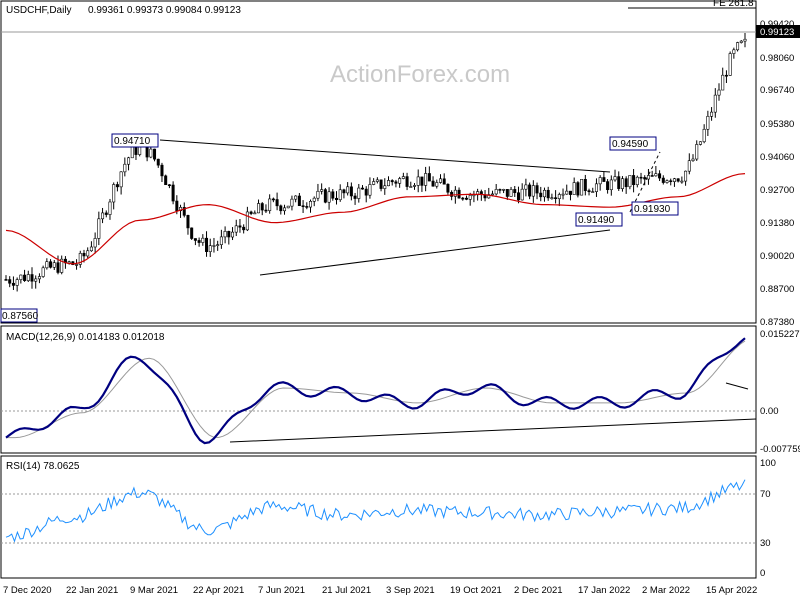 This screenshot has width=800, height=600. I want to click on x-tick-label: 21 Jul 2021, so click(346, 590).